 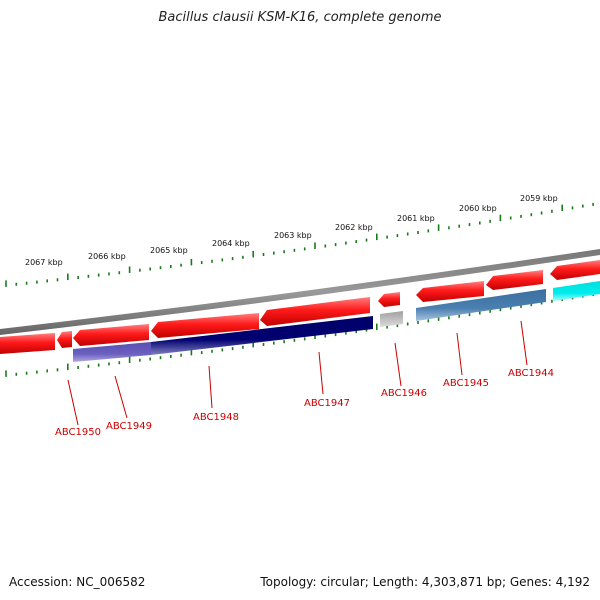 I want to click on gene-label-abc1944: ABC1944, so click(x=531, y=373).